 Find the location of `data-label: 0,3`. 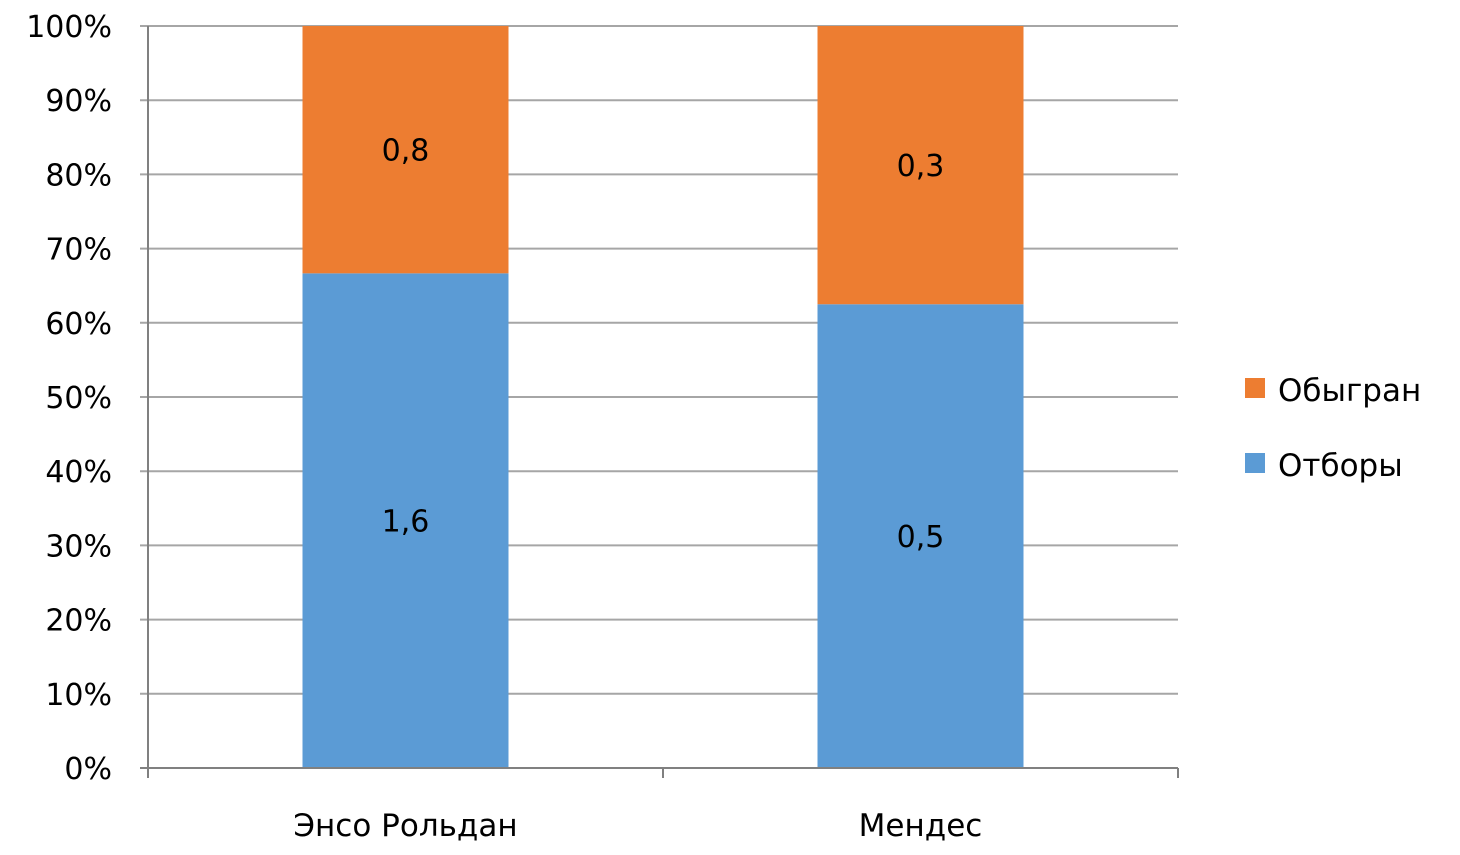

data-label: 0,3 is located at coordinates (921, 166).